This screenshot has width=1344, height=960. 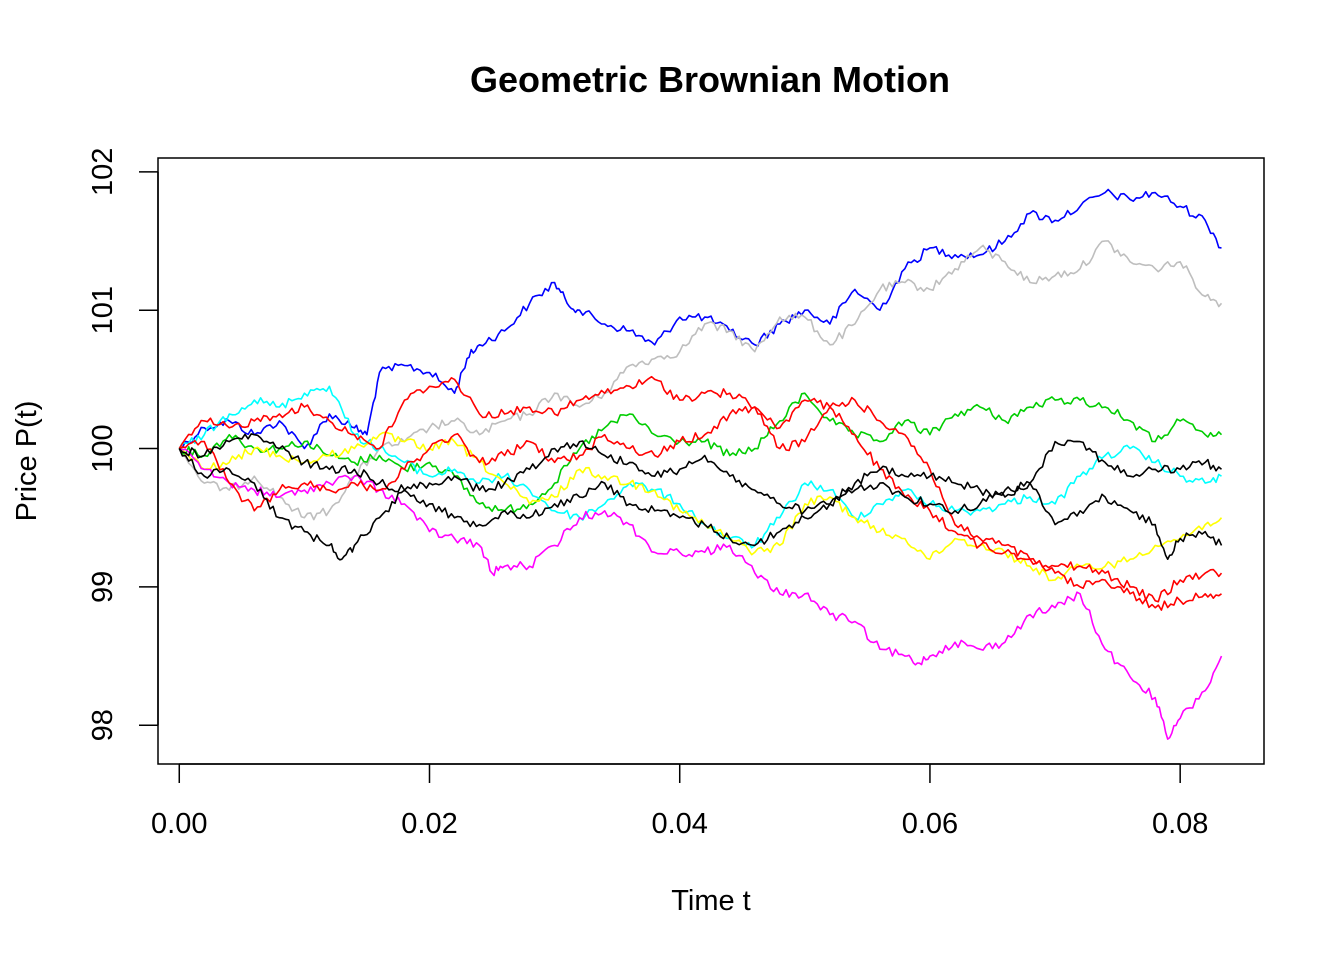 I want to click on y-axis-label: Price P(t), so click(x=27, y=461).